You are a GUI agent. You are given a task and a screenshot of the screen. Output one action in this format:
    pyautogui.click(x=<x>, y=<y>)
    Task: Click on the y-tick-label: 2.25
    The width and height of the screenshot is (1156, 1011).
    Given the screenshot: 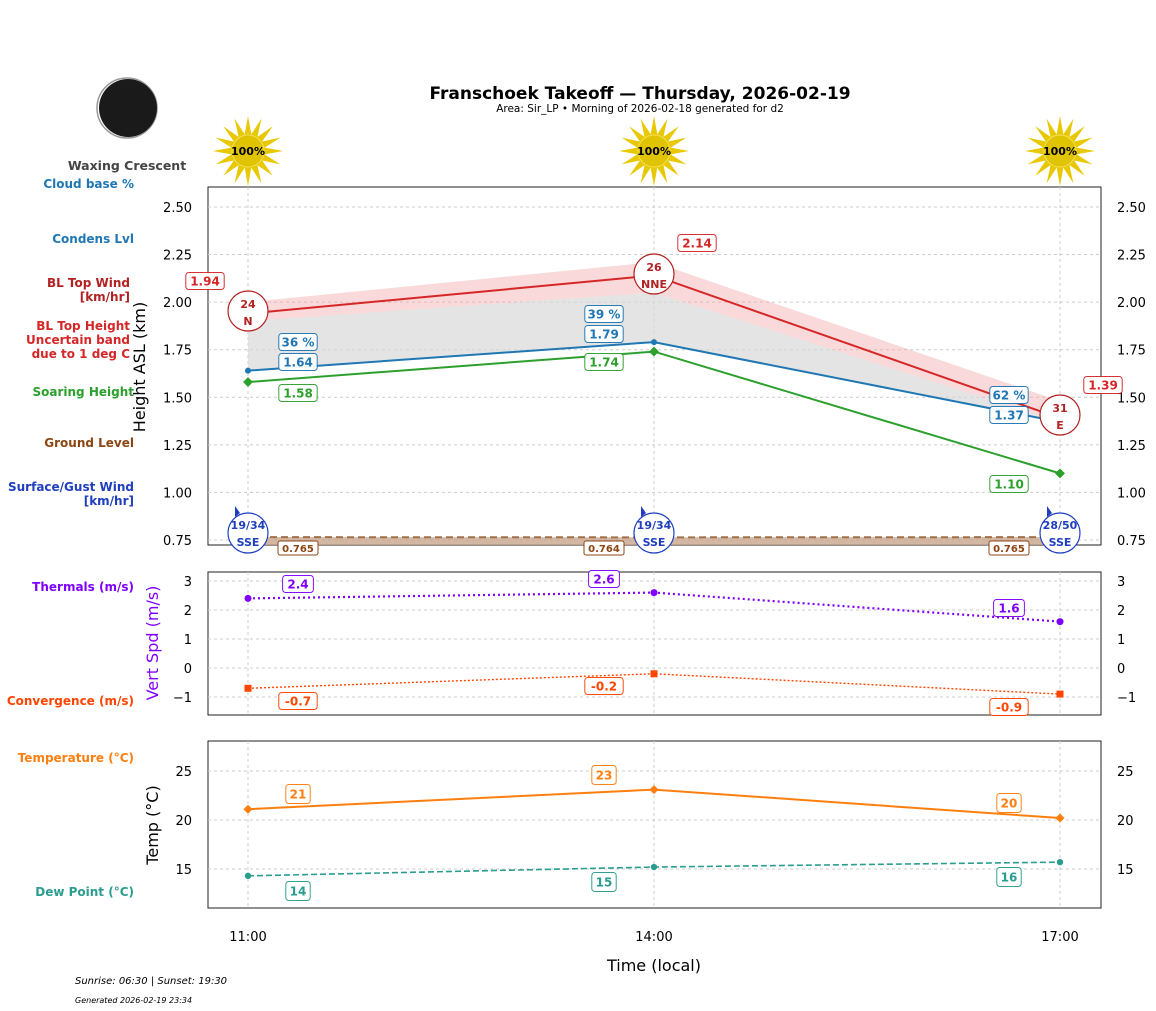 What is the action you would take?
    pyautogui.click(x=177, y=256)
    